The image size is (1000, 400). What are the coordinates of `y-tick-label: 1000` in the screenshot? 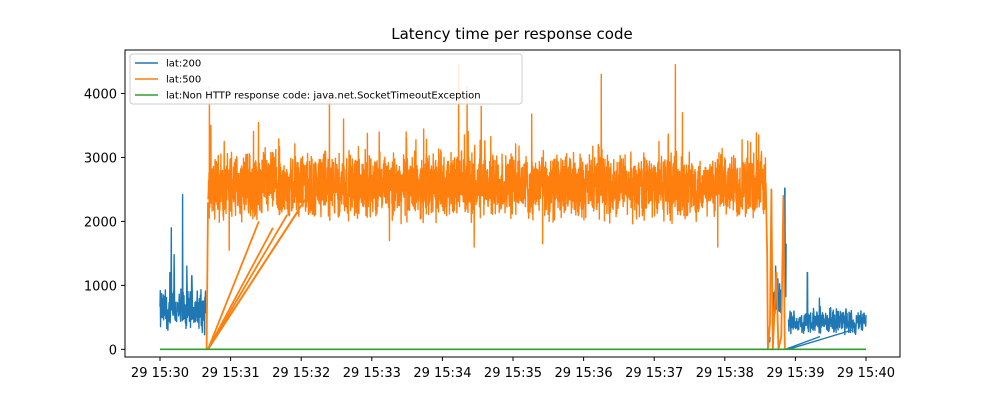 It's located at (100, 286).